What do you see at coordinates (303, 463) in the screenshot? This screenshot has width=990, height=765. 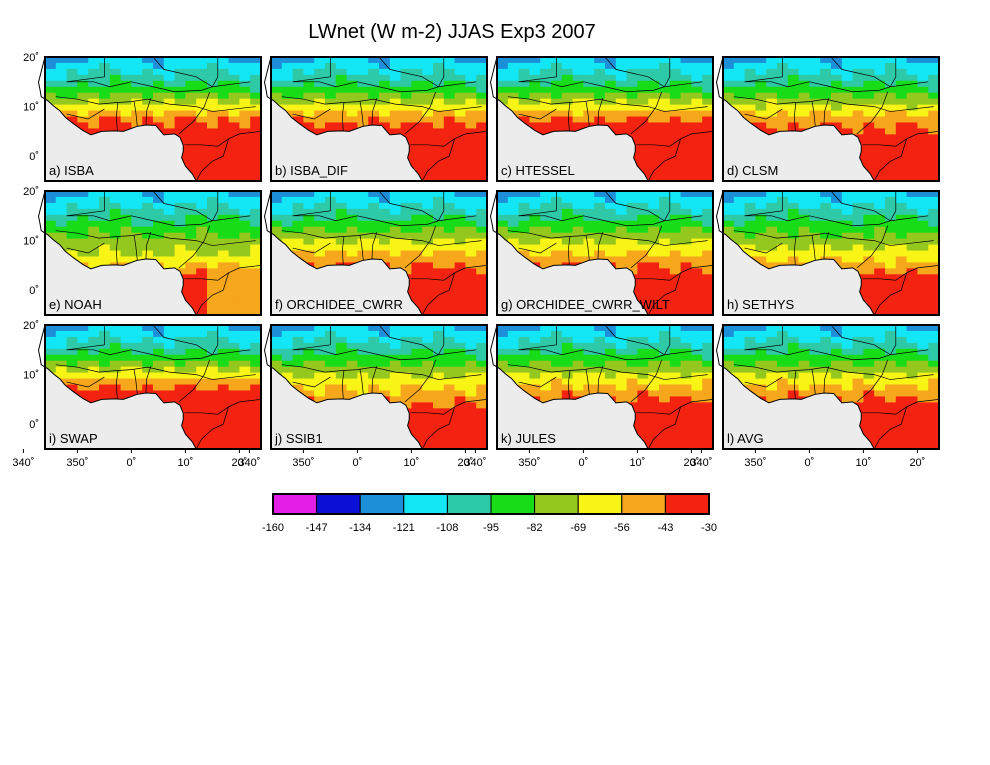 I see `x-tick-label: 350˚` at bounding box center [303, 463].